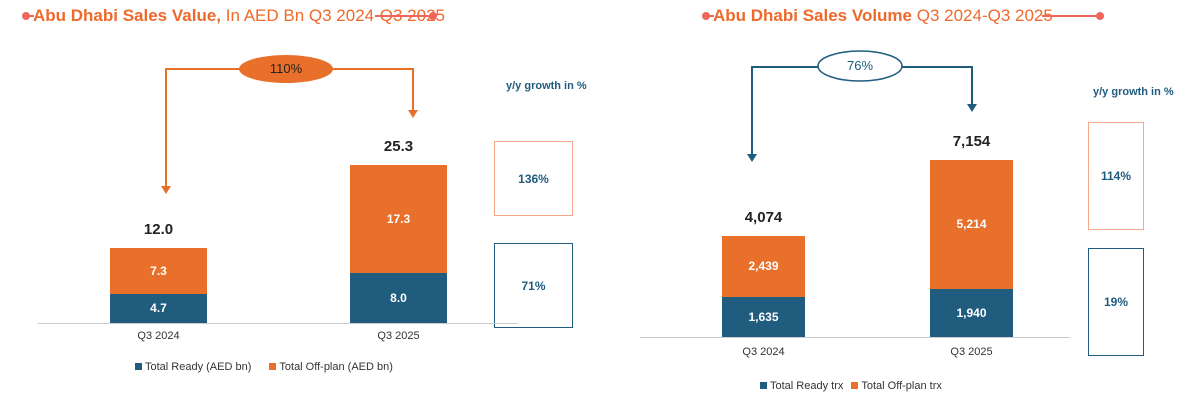  I want to click on title-rest: In AED Bn Q3 2024-Q3 2025, so click(333, 15).